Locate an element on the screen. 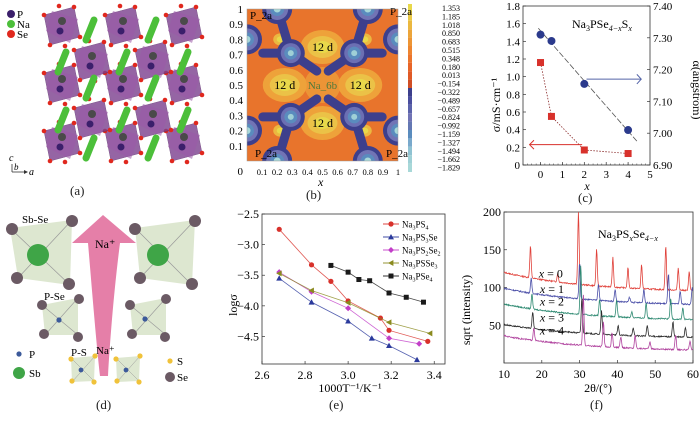  panel-c-label: (c) is located at coordinates (585, 197).